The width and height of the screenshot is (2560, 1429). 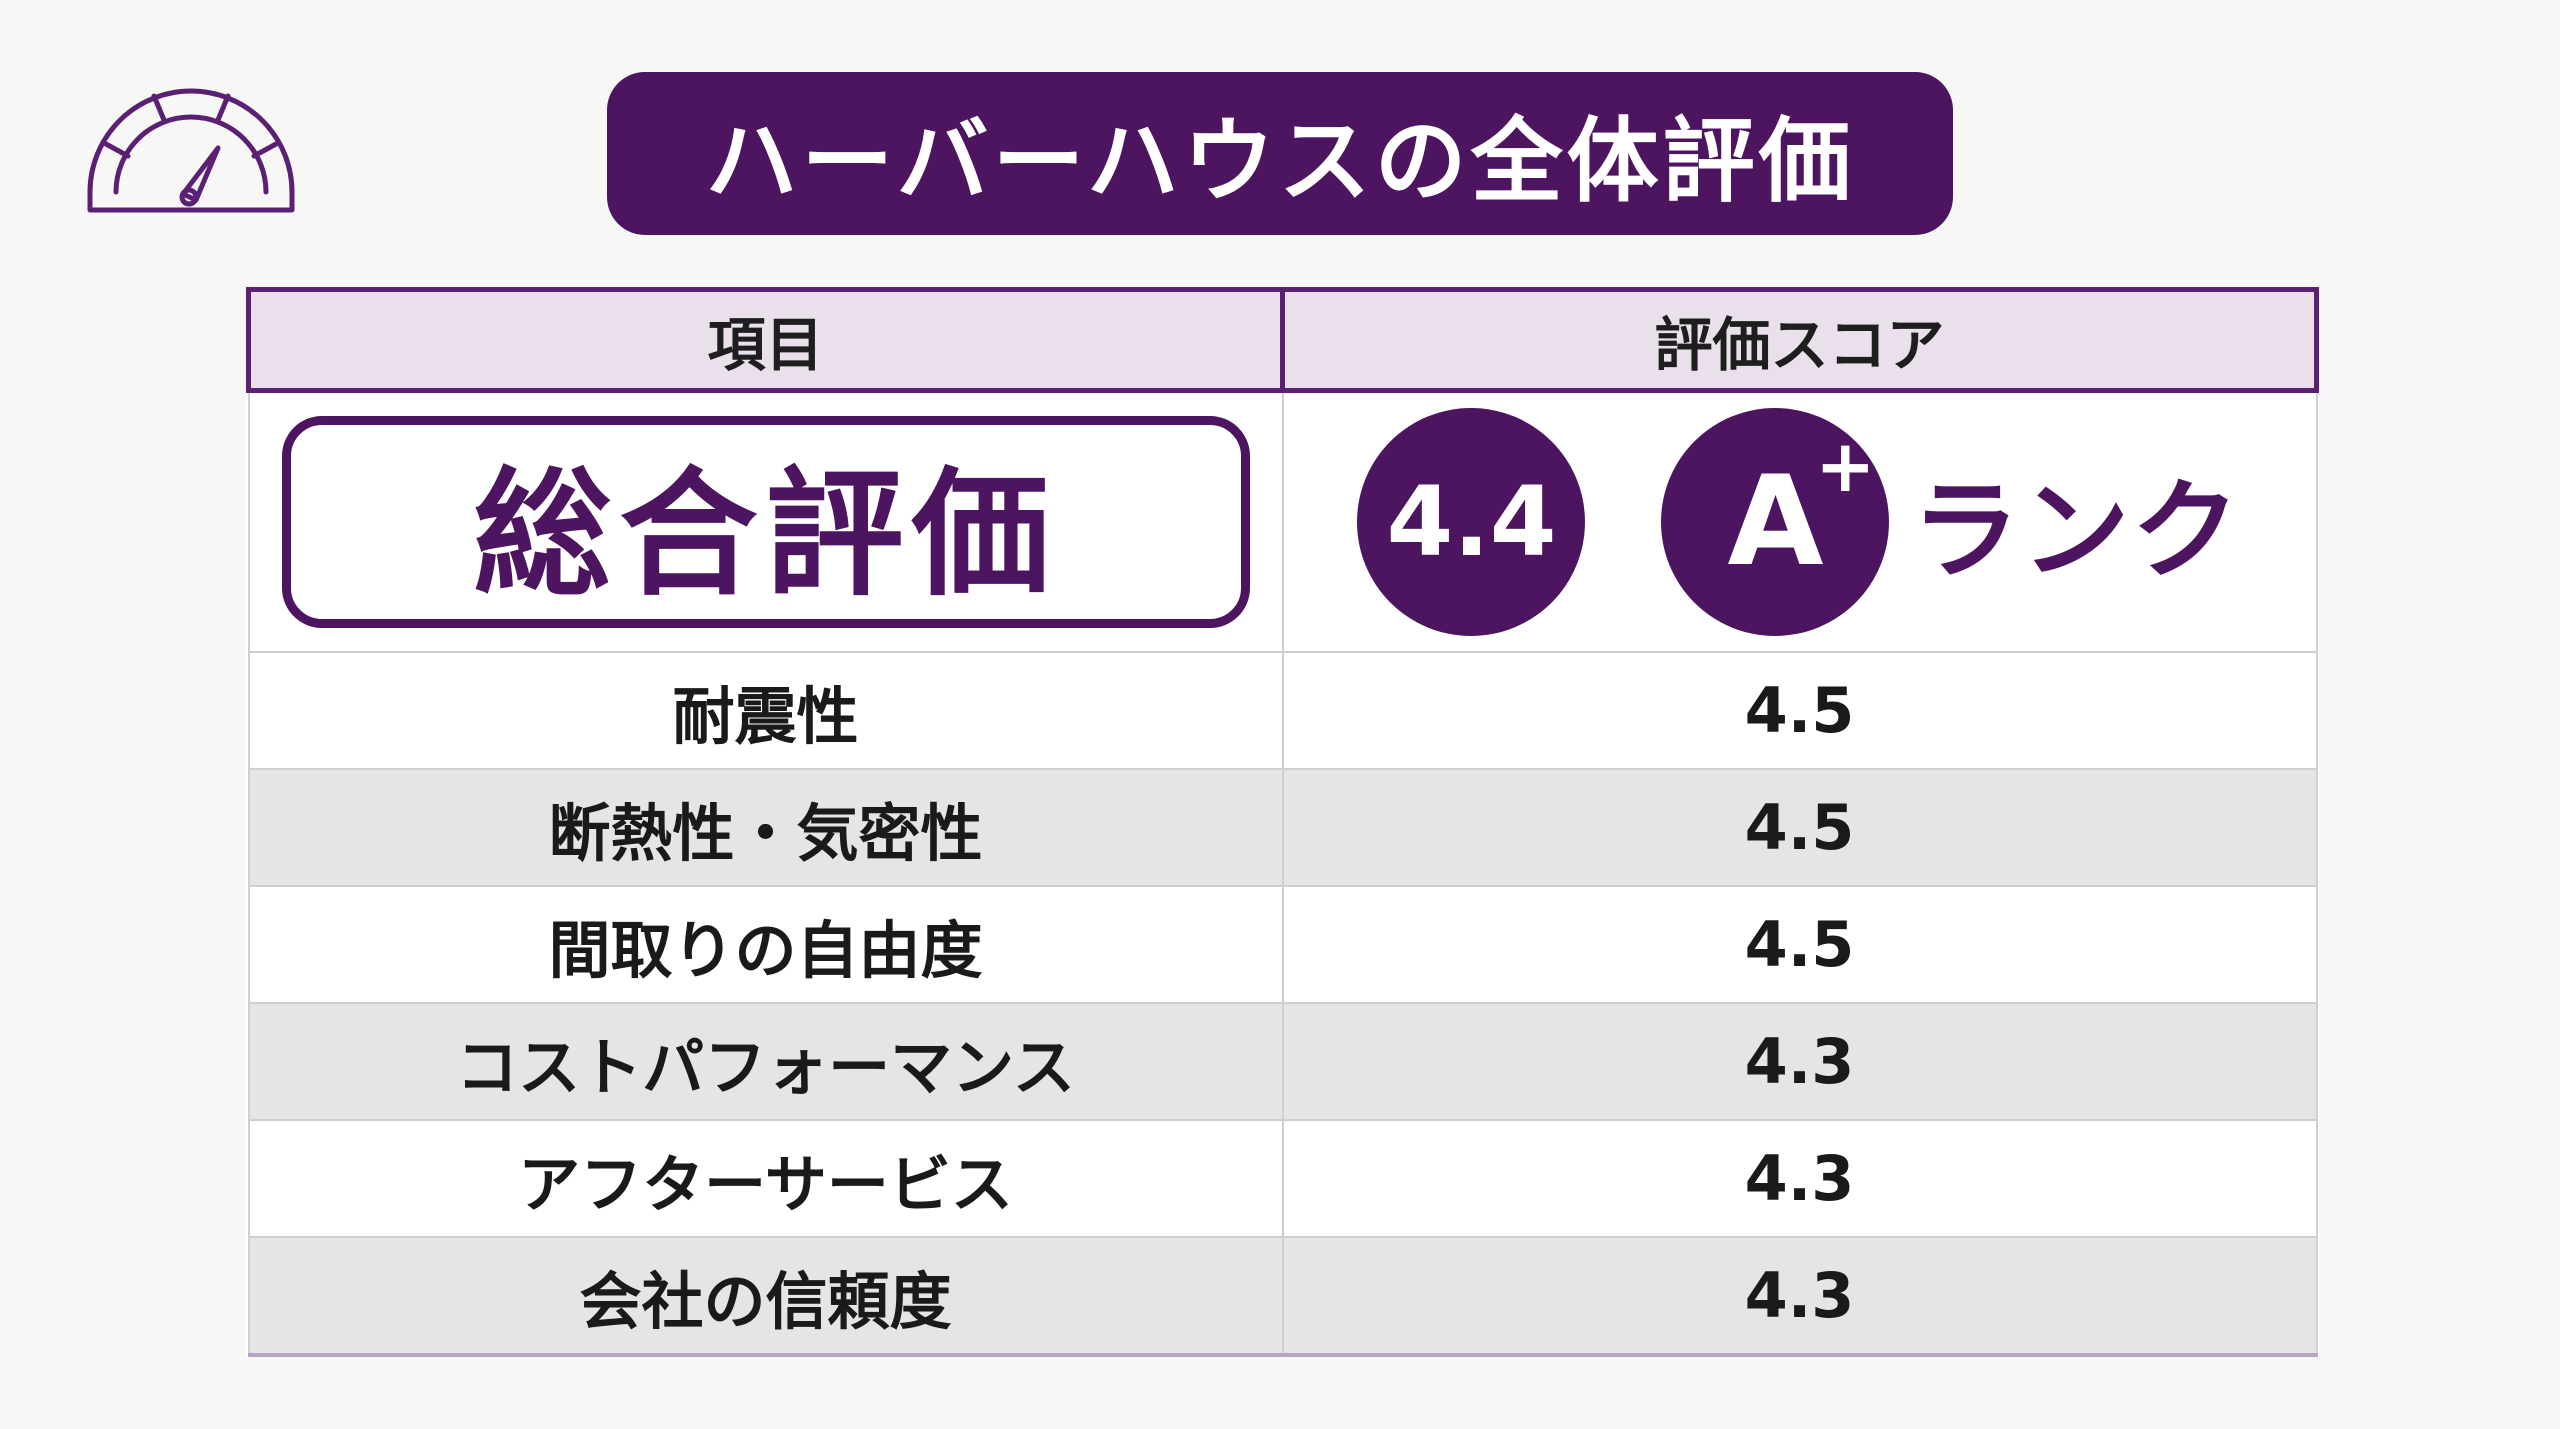 I want to click on header-score: 評価スコア, so click(x=1799, y=340).